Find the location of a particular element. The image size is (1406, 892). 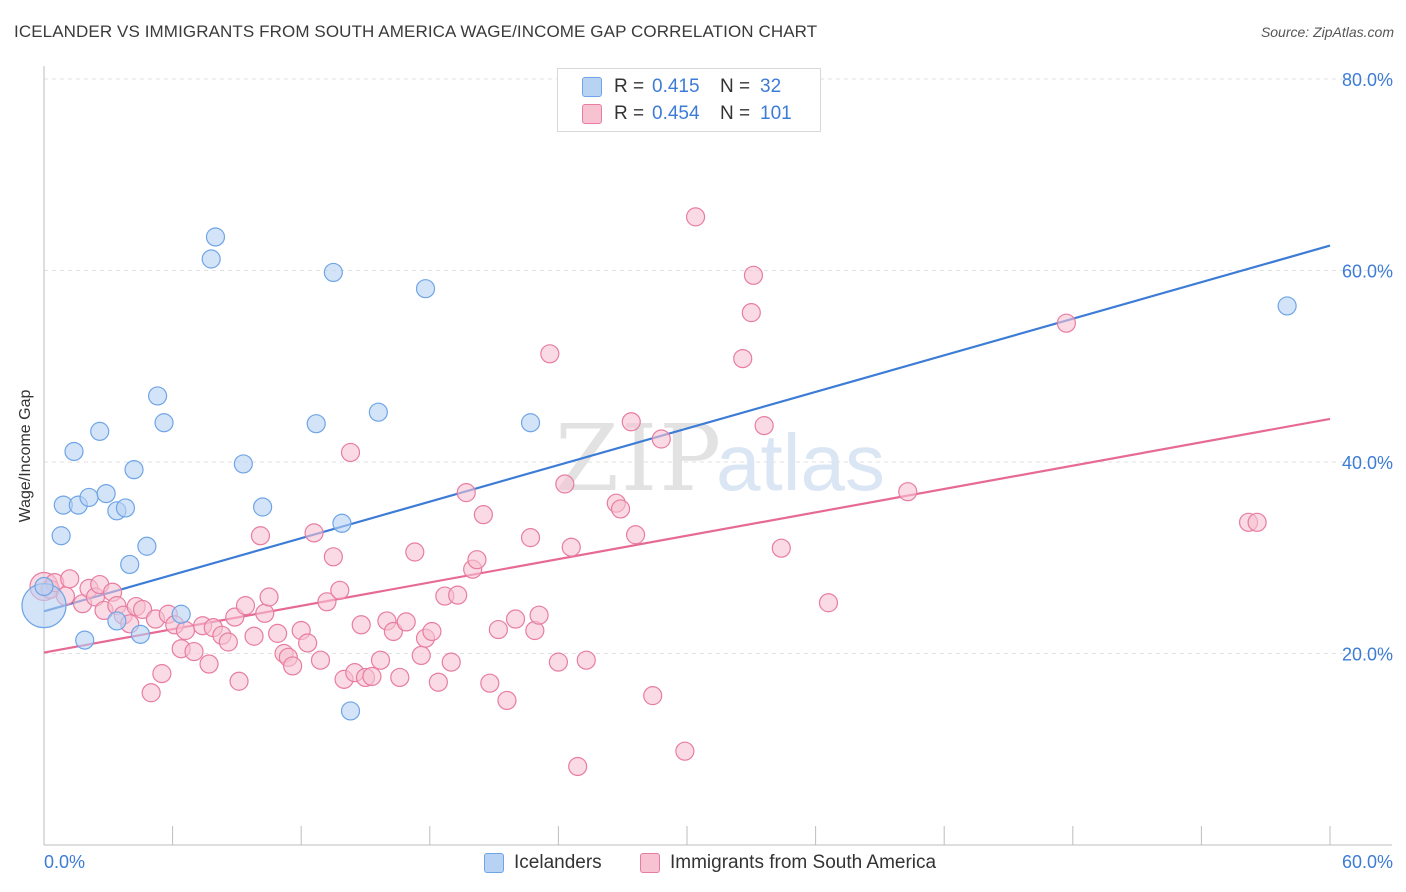

watermark-atlas: atlas is located at coordinates (800, 462).